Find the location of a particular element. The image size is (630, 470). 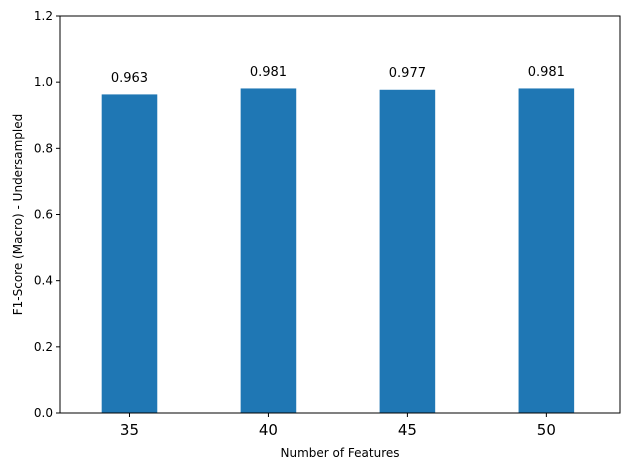

y-tick-label: 0.6 is located at coordinates (43, 215).